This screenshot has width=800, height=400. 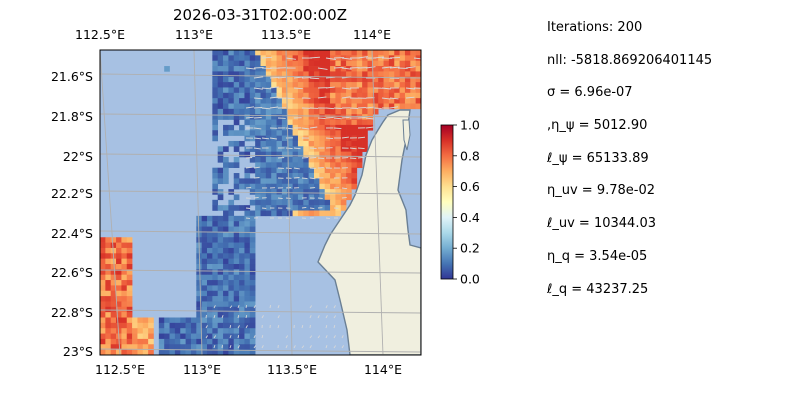 What do you see at coordinates (78, 351) in the screenshot?
I see `y-tick-label: 23°S` at bounding box center [78, 351].